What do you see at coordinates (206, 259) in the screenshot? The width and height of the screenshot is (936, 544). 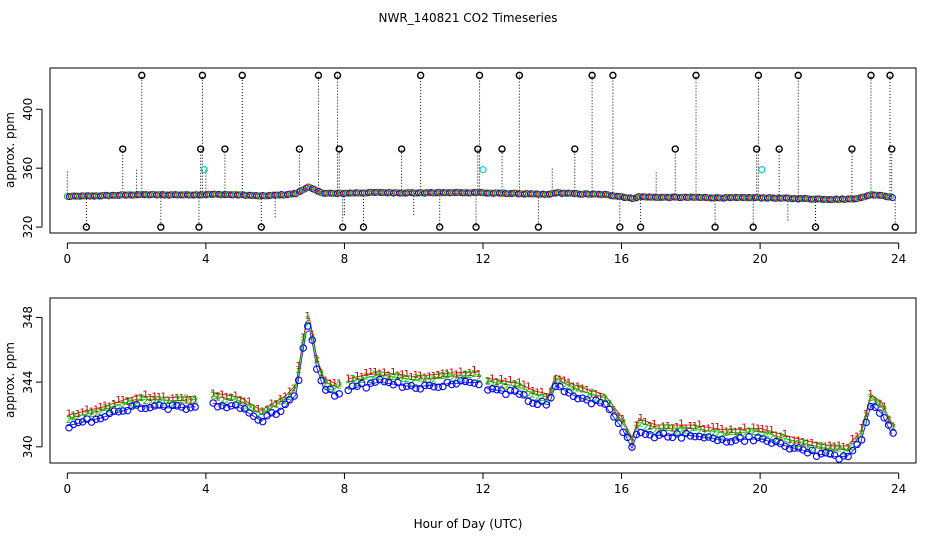 I see `top-x-tick-label: 4` at bounding box center [206, 259].